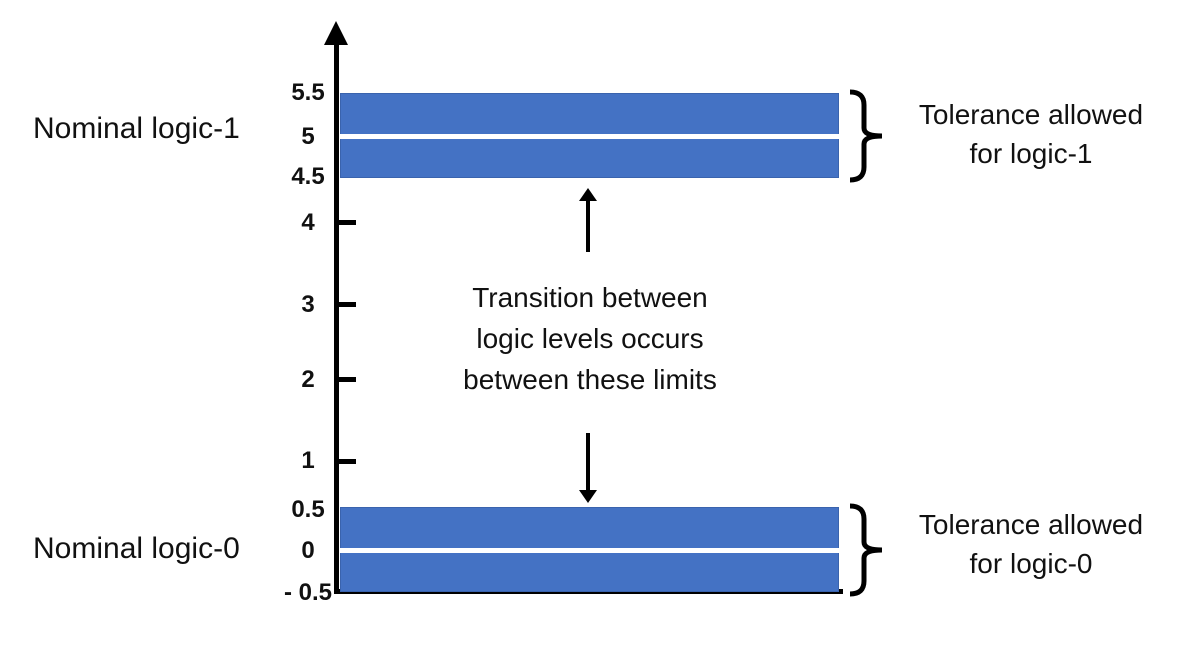  What do you see at coordinates (136, 128) in the screenshot?
I see `nominal-logic-1-label: Nominal logic-1` at bounding box center [136, 128].